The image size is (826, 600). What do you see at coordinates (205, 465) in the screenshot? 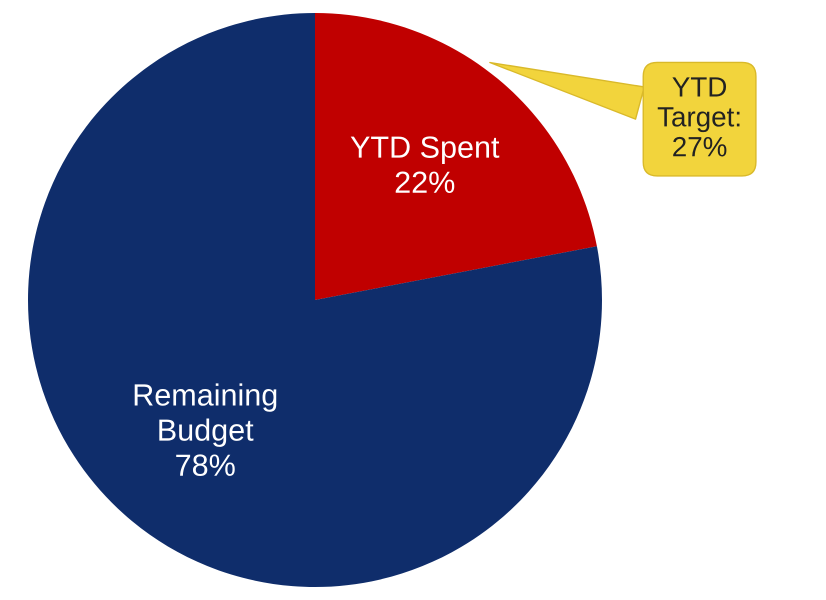
I see `data-label: 78%` at bounding box center [205, 465].